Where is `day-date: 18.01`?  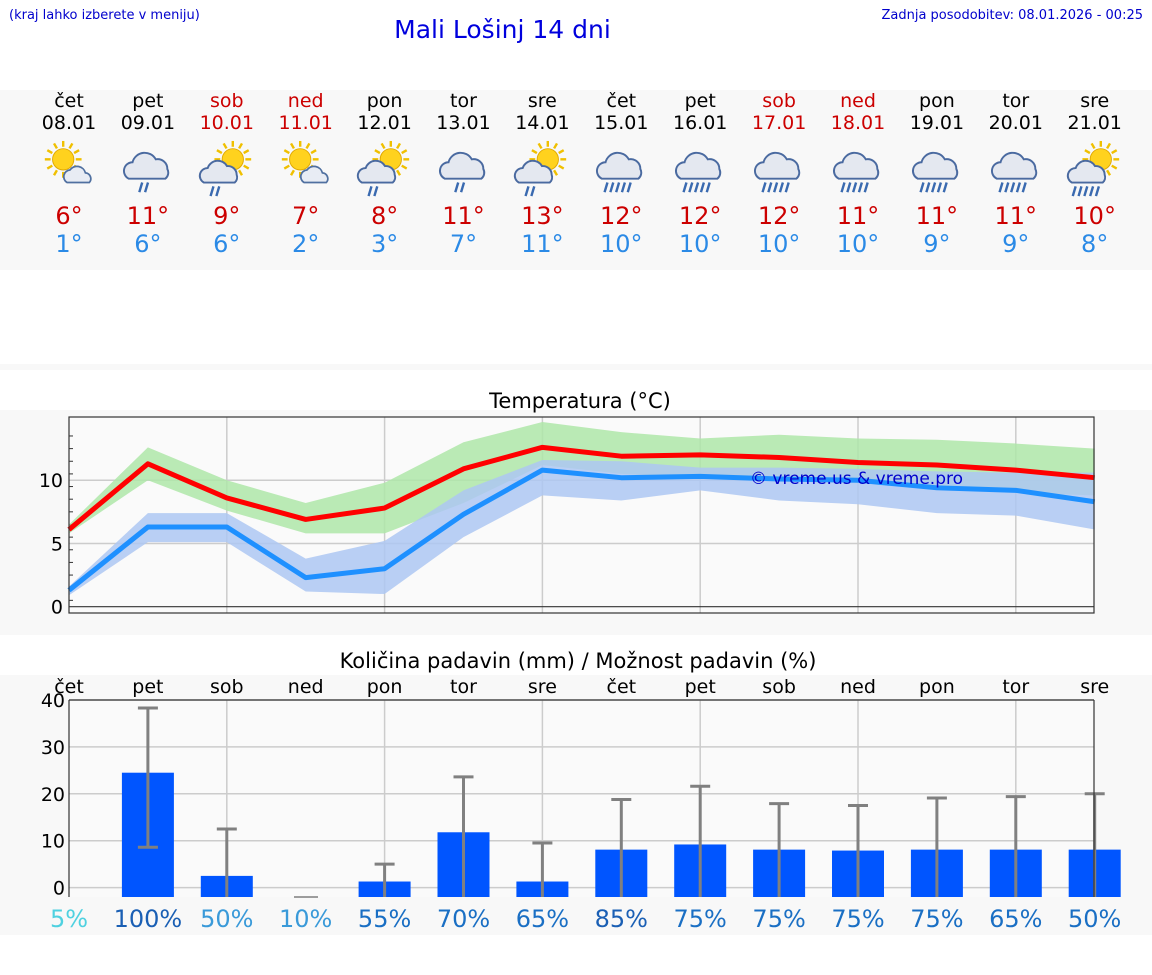 day-date: 18.01 is located at coordinates (858, 123).